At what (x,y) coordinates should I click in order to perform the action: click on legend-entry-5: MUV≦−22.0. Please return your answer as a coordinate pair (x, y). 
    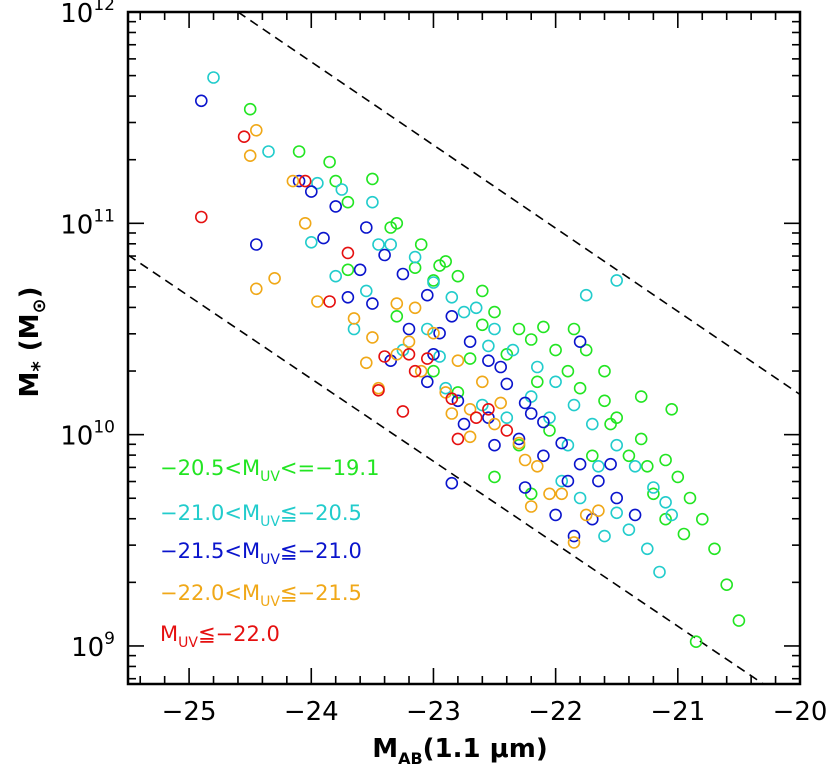
    Looking at the image, I should click on (220, 636).